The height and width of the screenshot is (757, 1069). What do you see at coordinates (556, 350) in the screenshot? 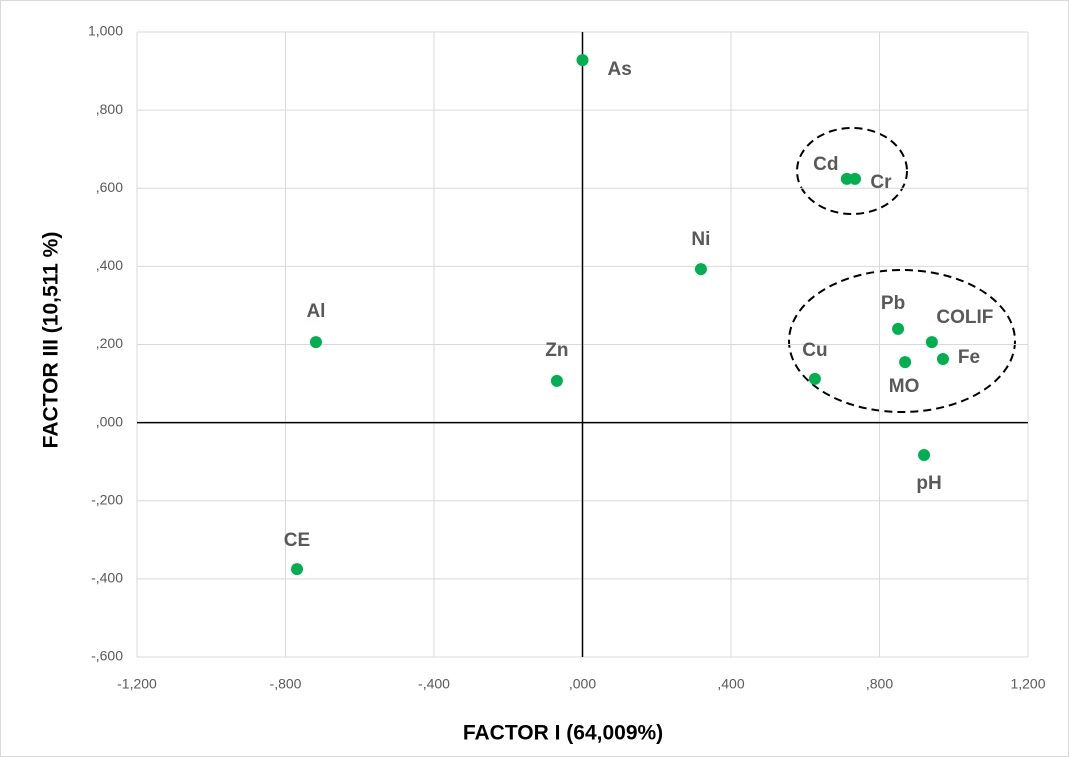
I see `point-label: Zn` at bounding box center [556, 350].